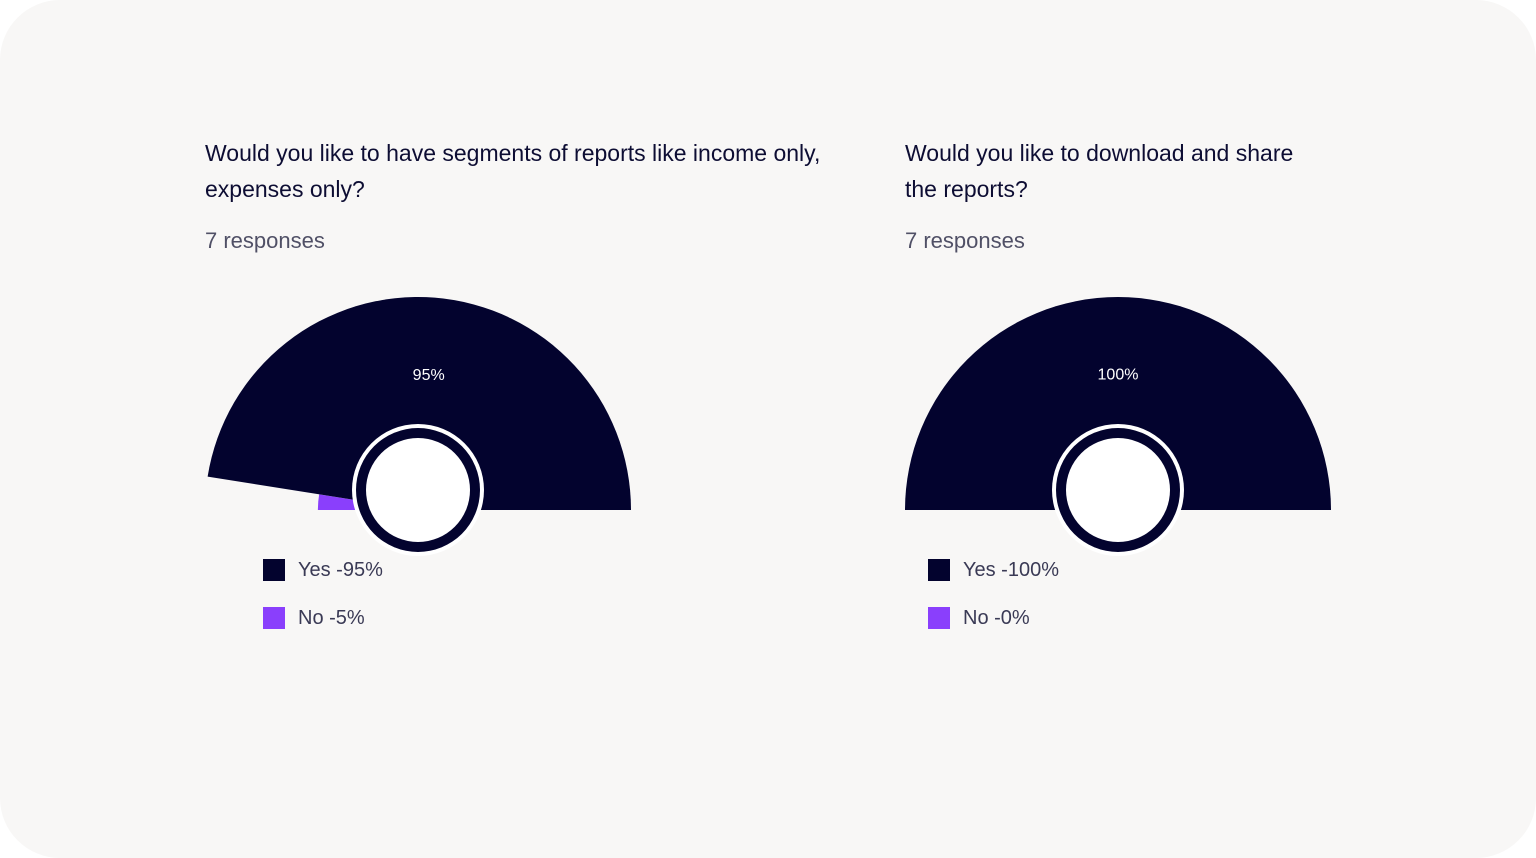 The height and width of the screenshot is (858, 1536). I want to click on legend-label-yes: Yes -95%, so click(340, 570).